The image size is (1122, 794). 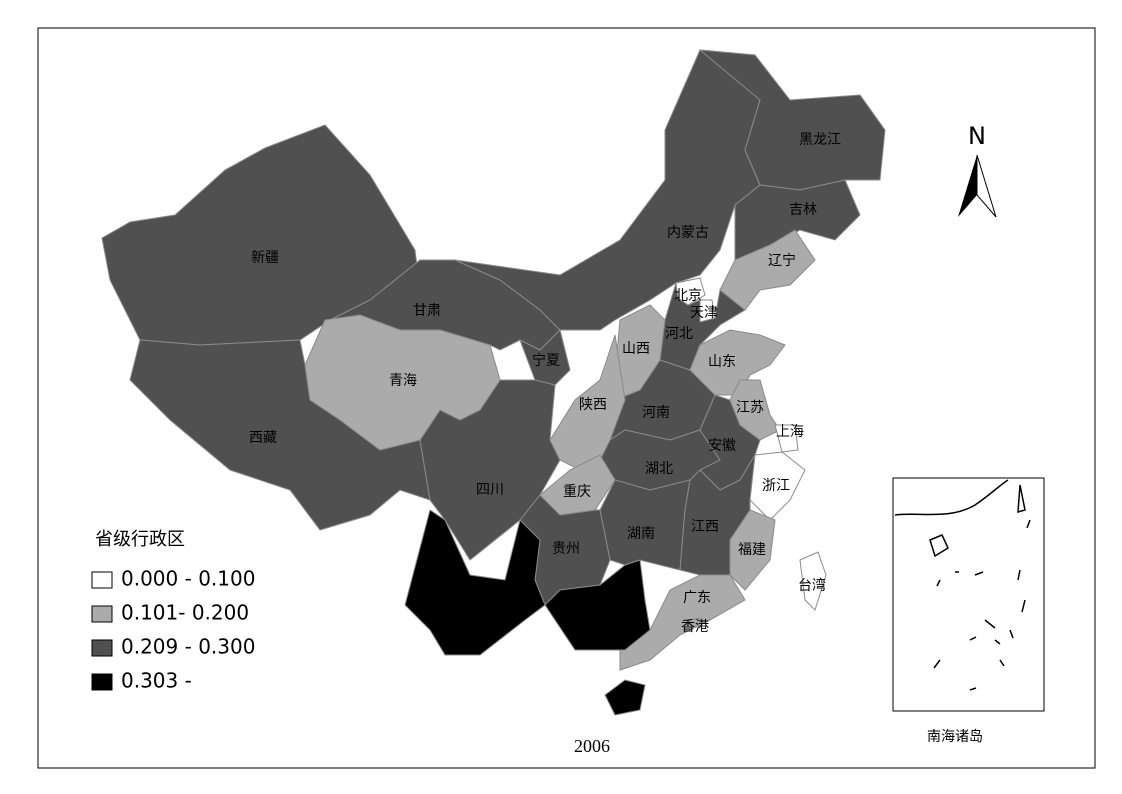 I want to click on province-label: 新疆, so click(x=265, y=258).